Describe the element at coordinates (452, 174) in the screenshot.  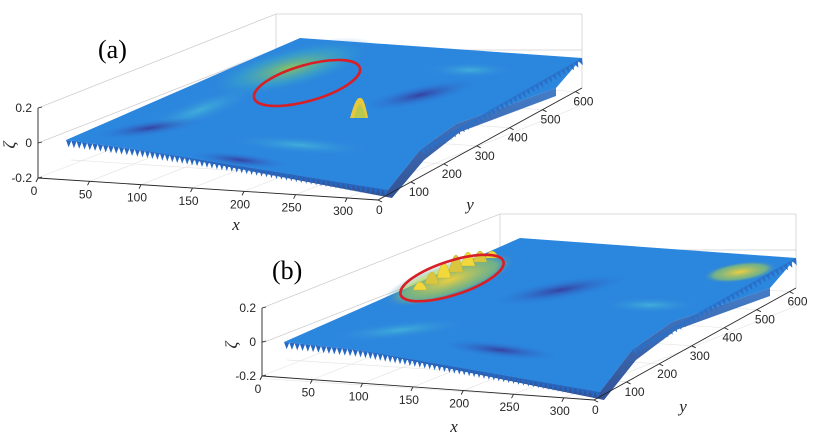
I see `y-tick-label-a-2: 200` at that location.